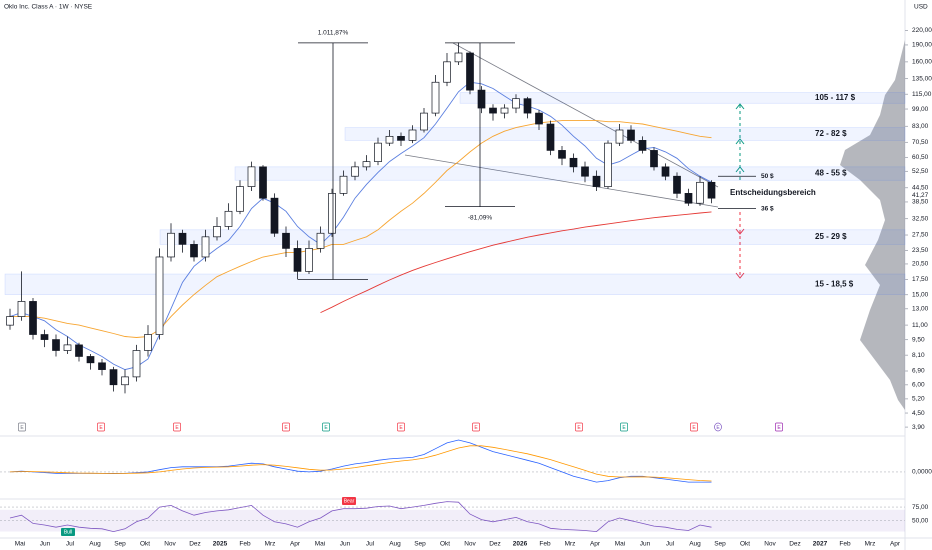 Image resolution: width=932 pixels, height=550 pixels. Describe the element at coordinates (920, 202) in the screenshot. I see `y-tick-label: 38,50` at that location.